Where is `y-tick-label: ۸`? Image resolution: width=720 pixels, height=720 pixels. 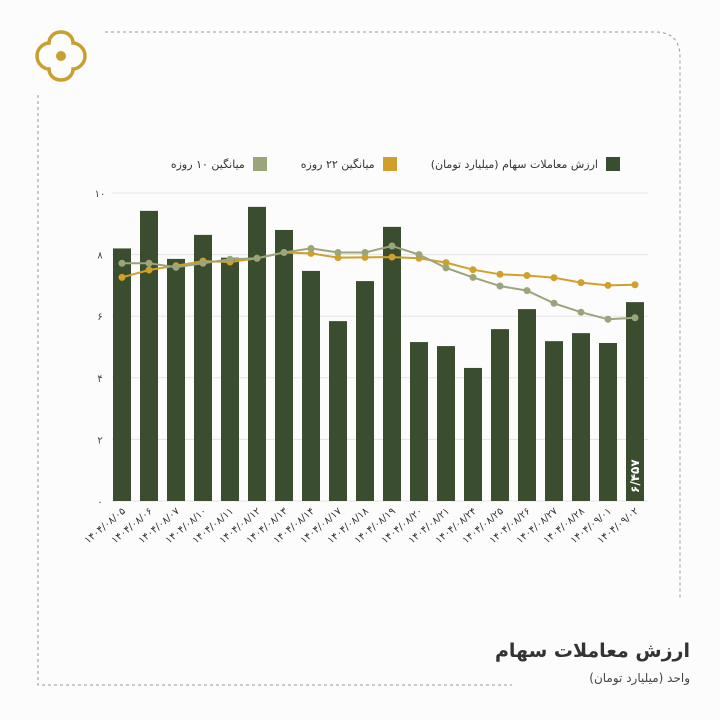
y-tick-label: ۸ is located at coordinates (100, 256).